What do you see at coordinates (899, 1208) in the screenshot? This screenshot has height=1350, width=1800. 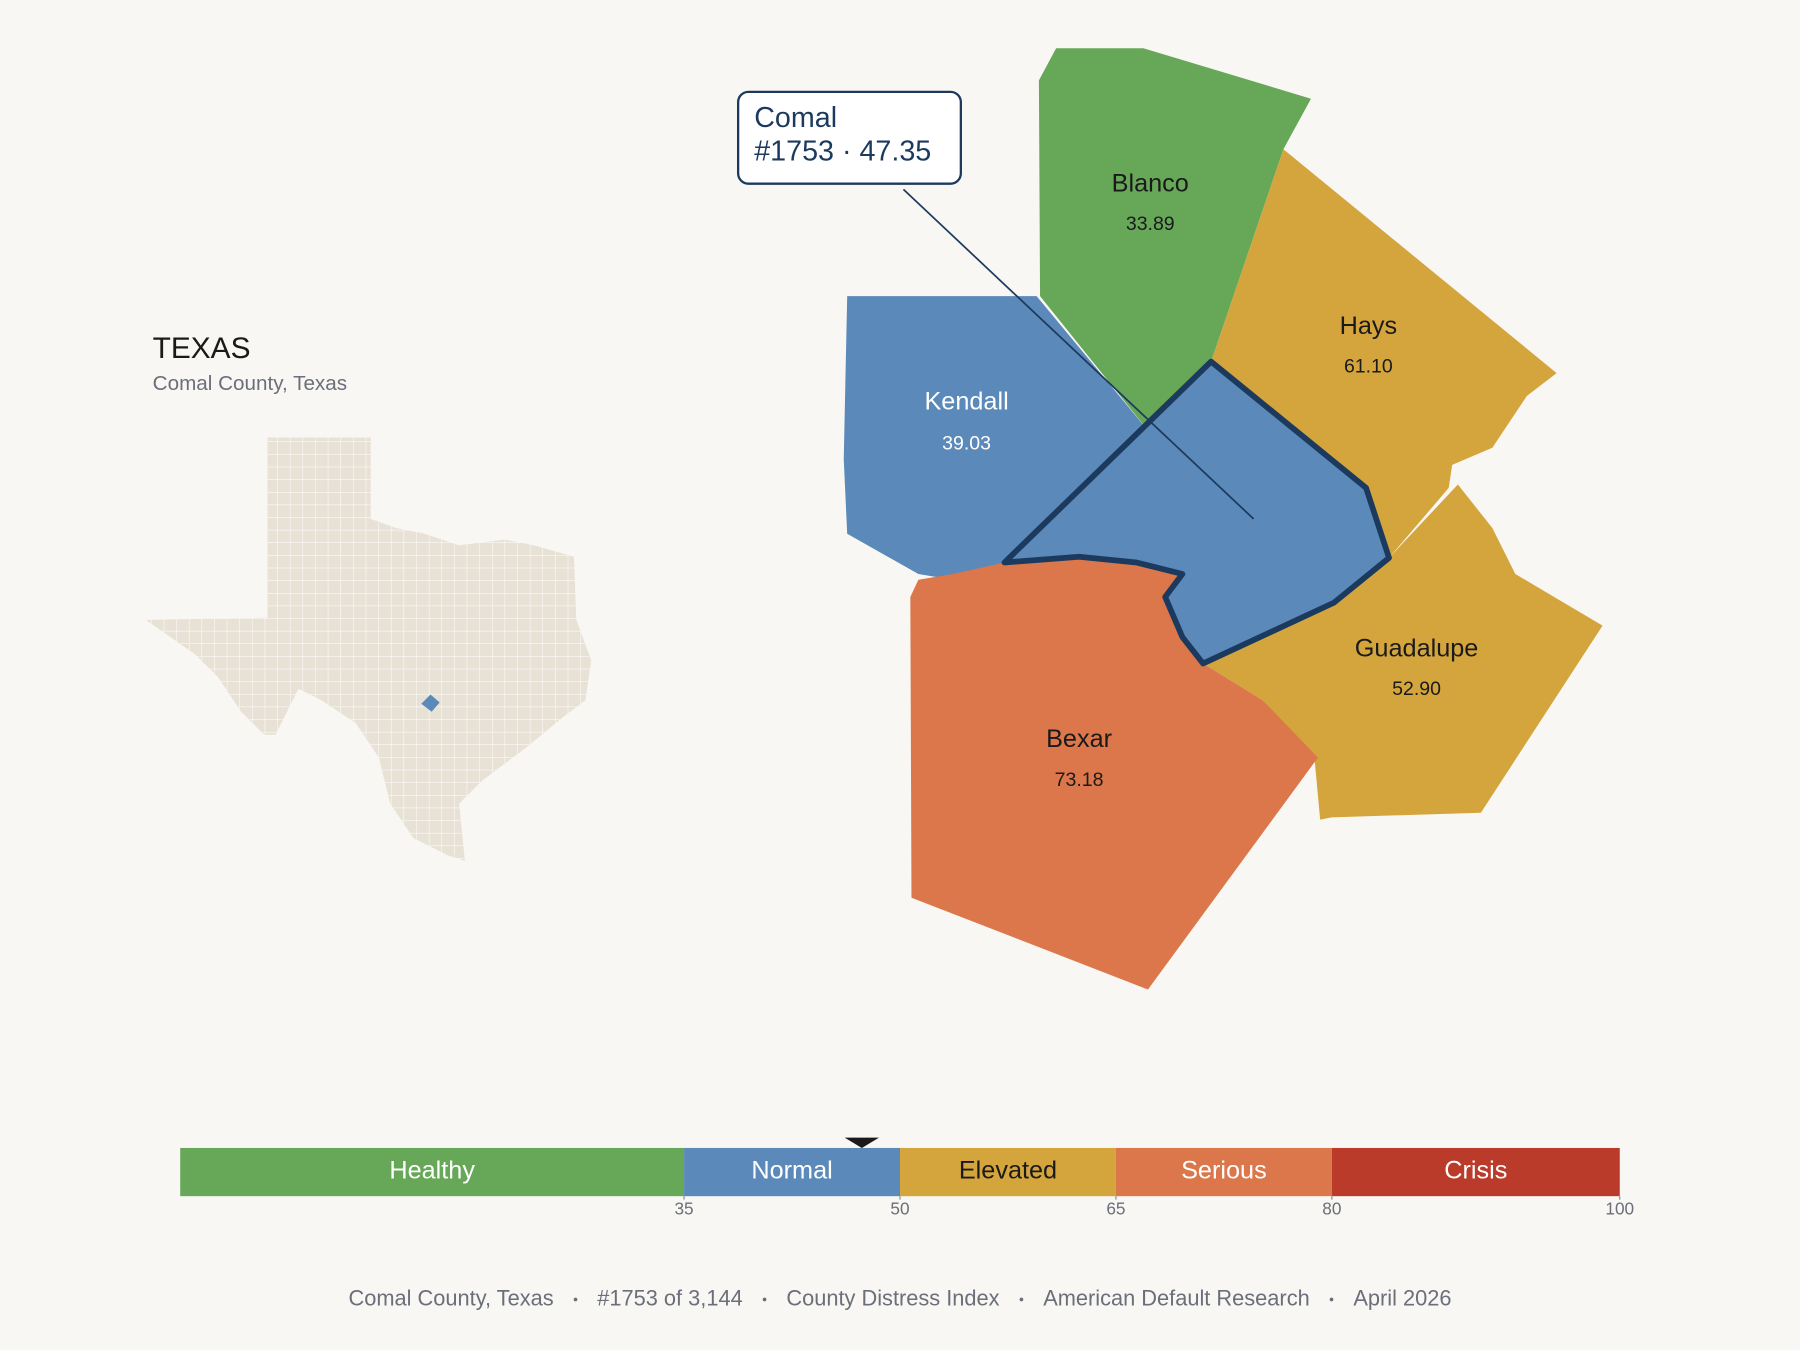 I see `scale-tick-label: 50` at bounding box center [899, 1208].